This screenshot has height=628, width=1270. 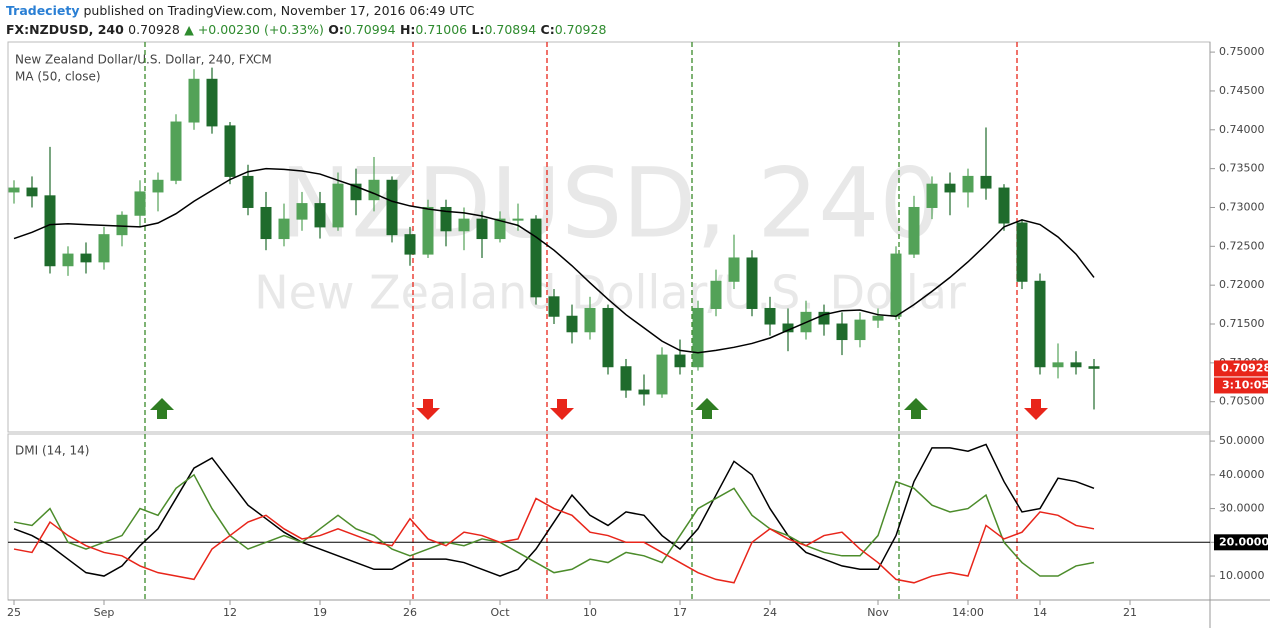 I want to click on x-tick-label: Sep, so click(x=104, y=612).